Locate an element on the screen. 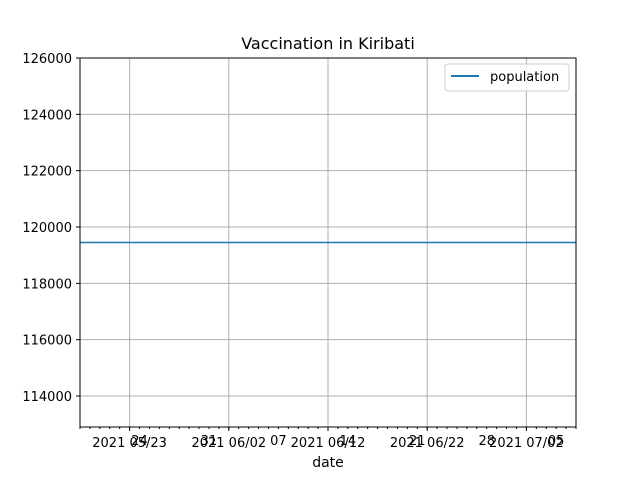 The height and width of the screenshot is (484, 640). y-tick-label: 126000 is located at coordinates (47, 59).